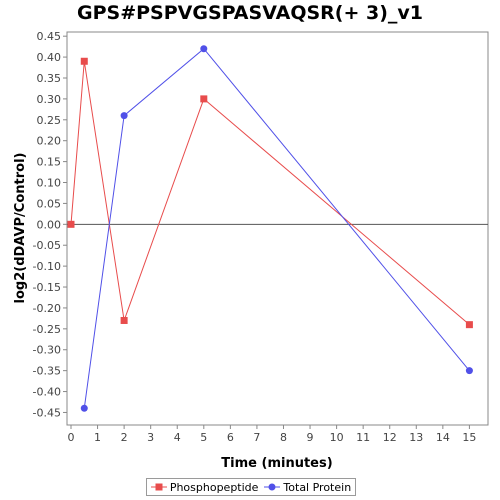 The width and height of the screenshot is (500, 500). What do you see at coordinates (283, 437) in the screenshot?
I see `x-tick-label: 8` at bounding box center [283, 437].